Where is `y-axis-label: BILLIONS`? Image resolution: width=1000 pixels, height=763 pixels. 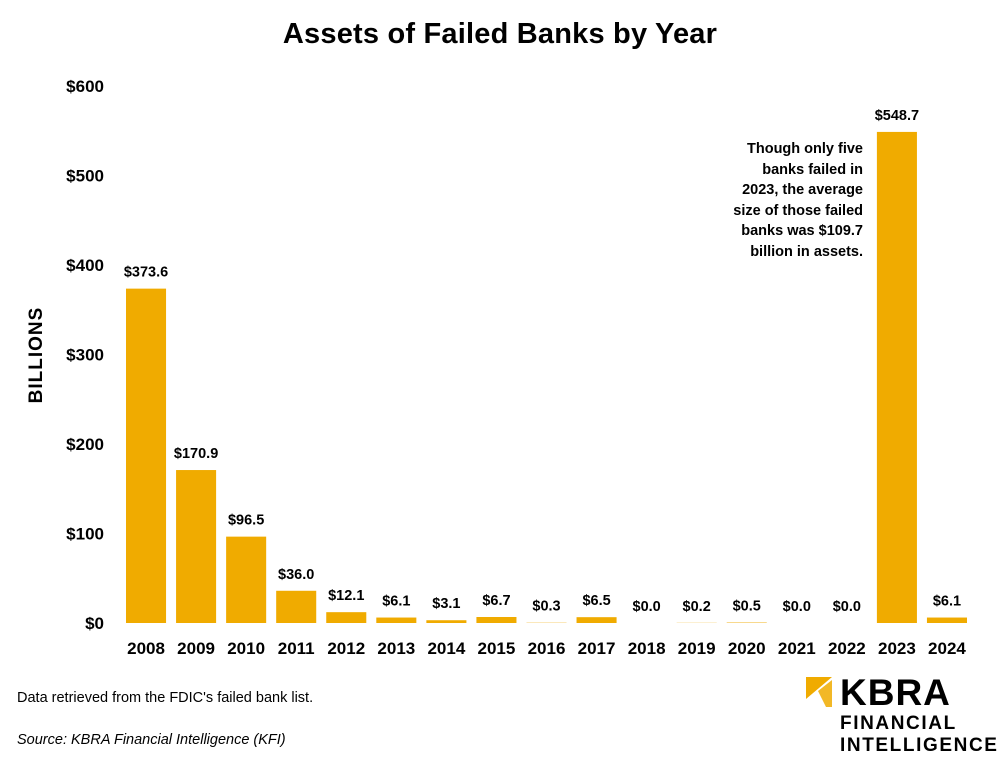
y-axis-label: BILLIONS is located at coordinates (36, 355).